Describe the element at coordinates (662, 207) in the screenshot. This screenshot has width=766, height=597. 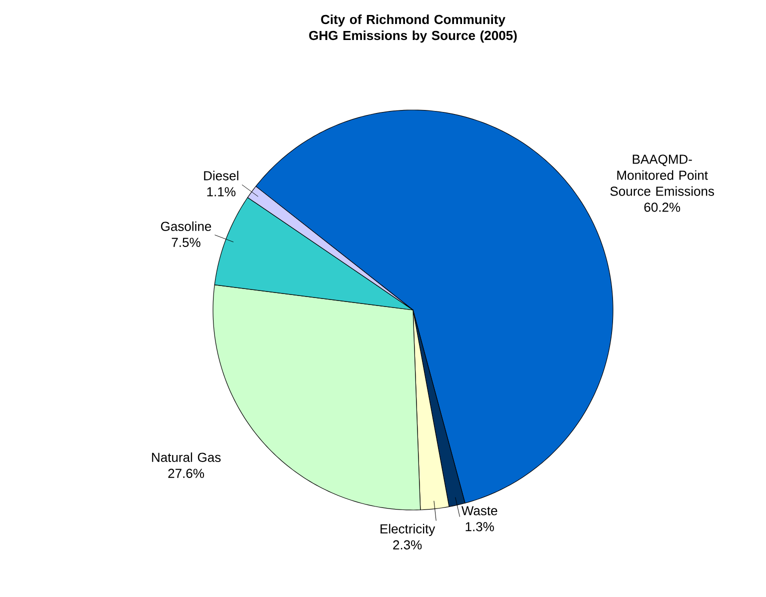
I see `data-label: 60.2%` at that location.